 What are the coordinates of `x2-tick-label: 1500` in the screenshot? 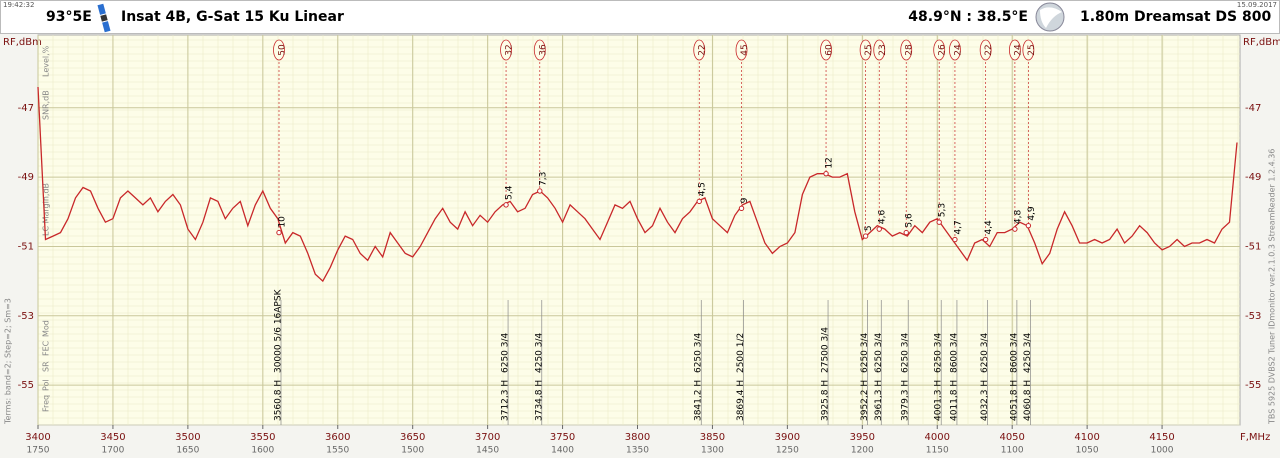 It's located at (412, 451).